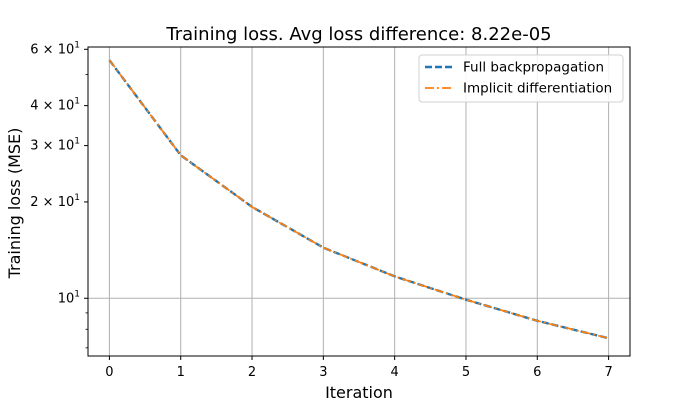 Image resolution: width=700 pixels, height=400 pixels. I want to click on x-tick-label: 4, so click(395, 372).